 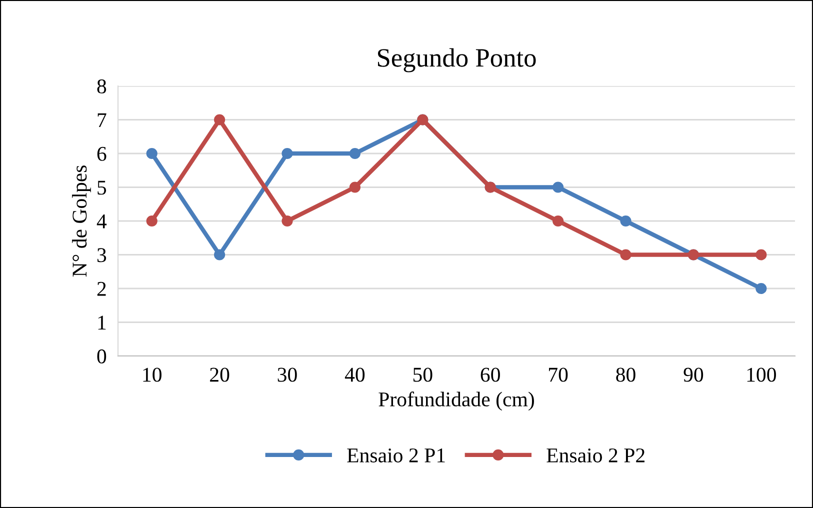 I want to click on y-tick-label: 8, so click(x=101, y=86).